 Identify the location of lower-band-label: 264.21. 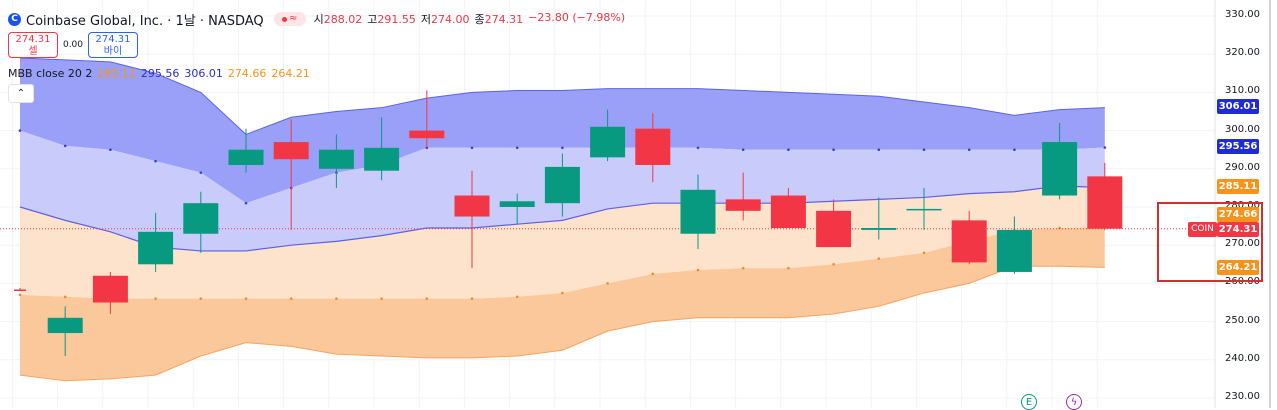
(1238, 267).